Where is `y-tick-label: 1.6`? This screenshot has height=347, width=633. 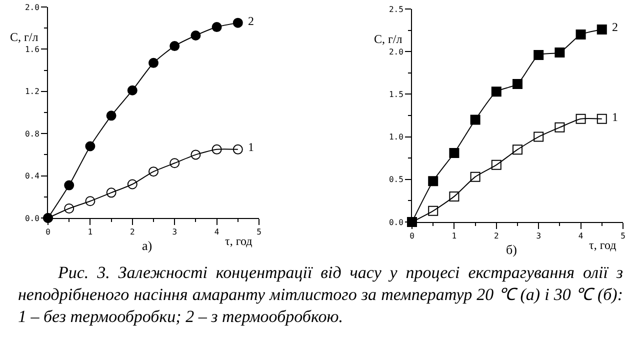
y-tick-label: 1.6 is located at coordinates (32, 49).